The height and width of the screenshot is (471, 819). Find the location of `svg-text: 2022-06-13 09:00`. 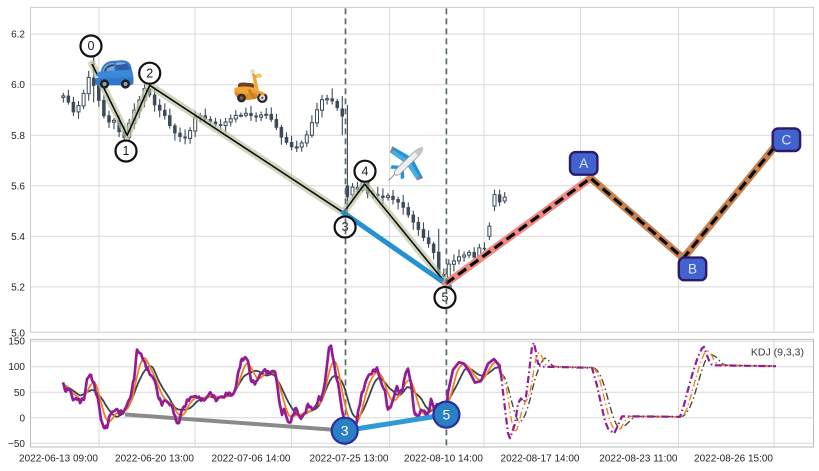

svg-text: 2022-06-13 09:00 is located at coordinates (58, 459).